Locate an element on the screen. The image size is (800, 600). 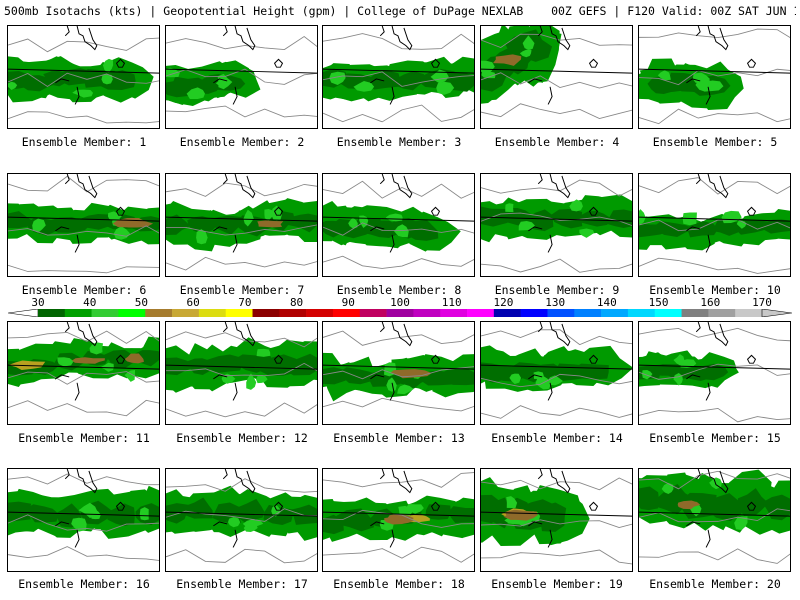
border-line is located at coordinates (556, 514).